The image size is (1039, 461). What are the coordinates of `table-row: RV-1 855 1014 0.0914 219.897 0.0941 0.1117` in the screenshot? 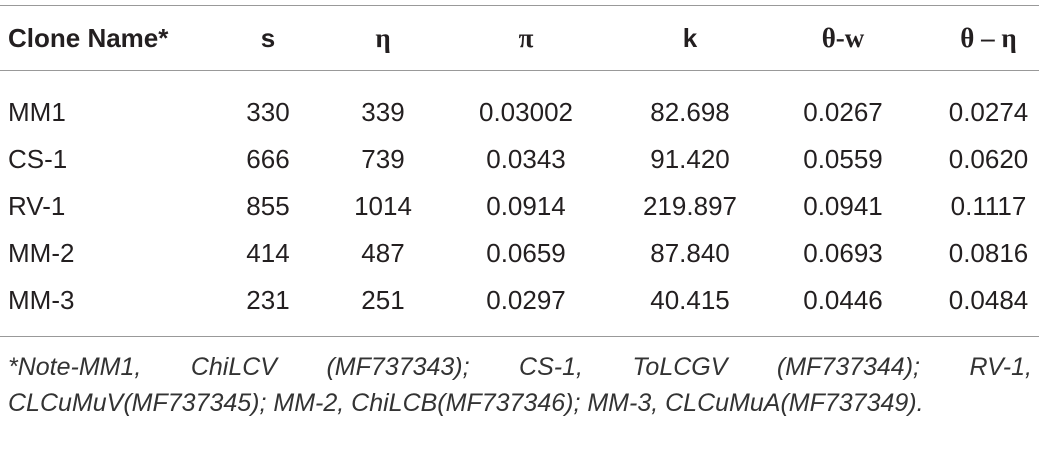 It's located at (519, 206).